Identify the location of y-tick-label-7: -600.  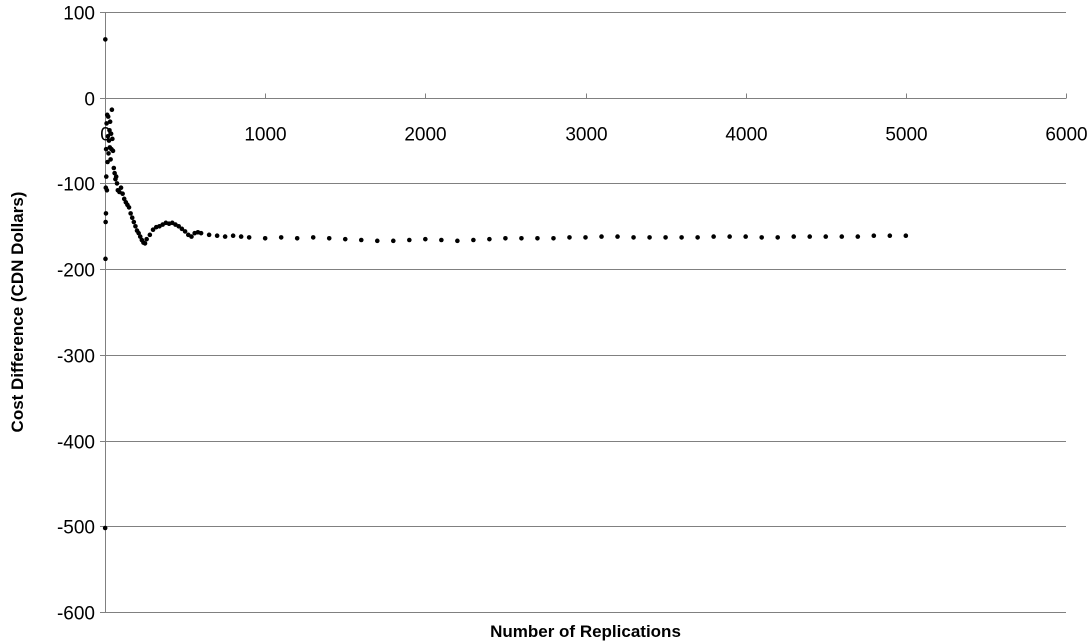
(76, 614).